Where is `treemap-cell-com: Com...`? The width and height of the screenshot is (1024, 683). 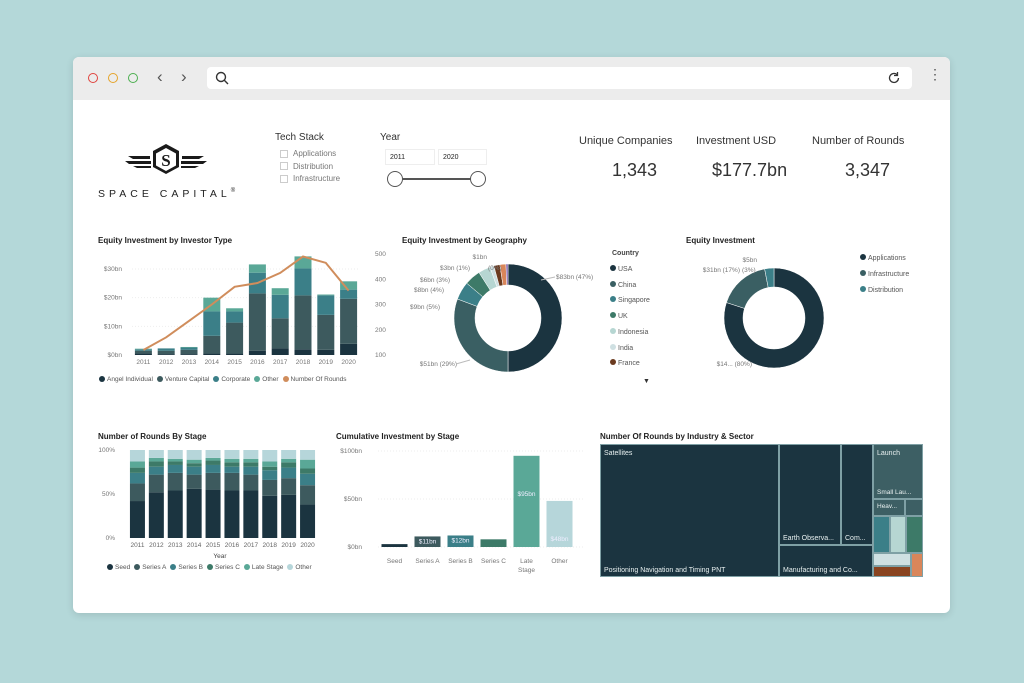
treemap-cell-com: Com... is located at coordinates (857, 494).